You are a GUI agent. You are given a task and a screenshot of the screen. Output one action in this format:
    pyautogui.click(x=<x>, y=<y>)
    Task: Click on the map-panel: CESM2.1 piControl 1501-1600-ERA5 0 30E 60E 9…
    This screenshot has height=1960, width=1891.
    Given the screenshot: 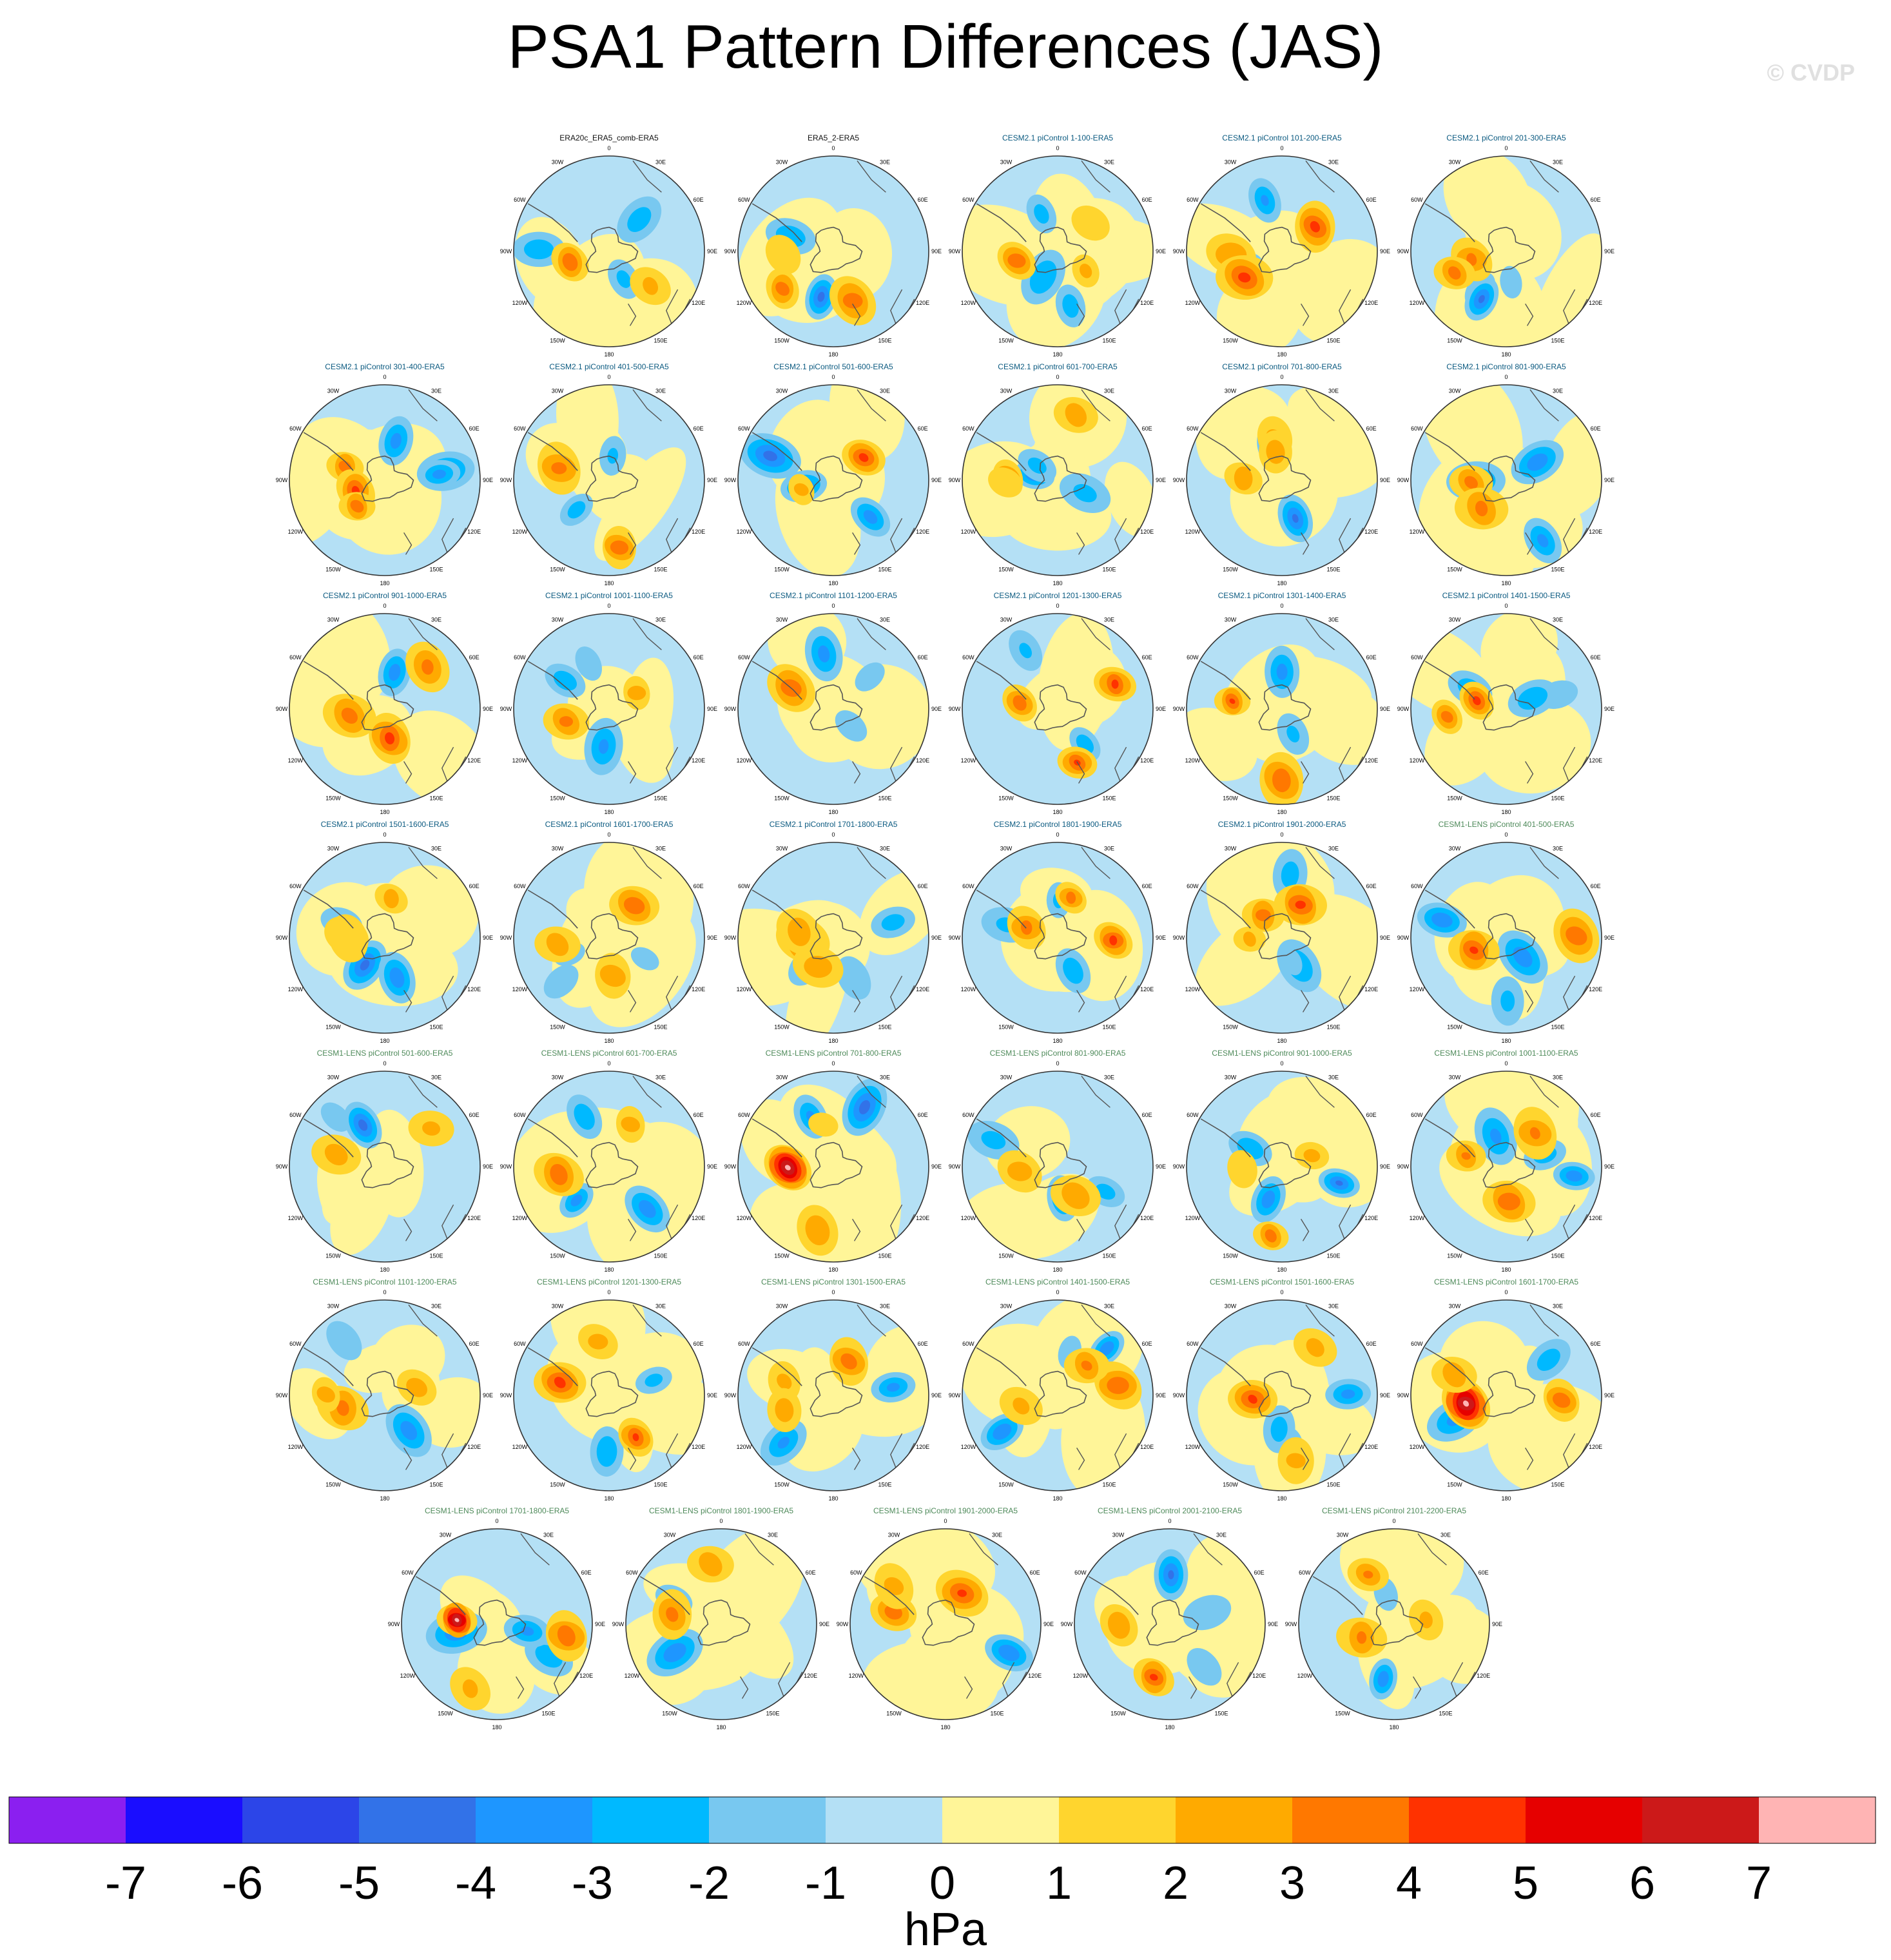 What is the action you would take?
    pyautogui.click(x=384, y=932)
    